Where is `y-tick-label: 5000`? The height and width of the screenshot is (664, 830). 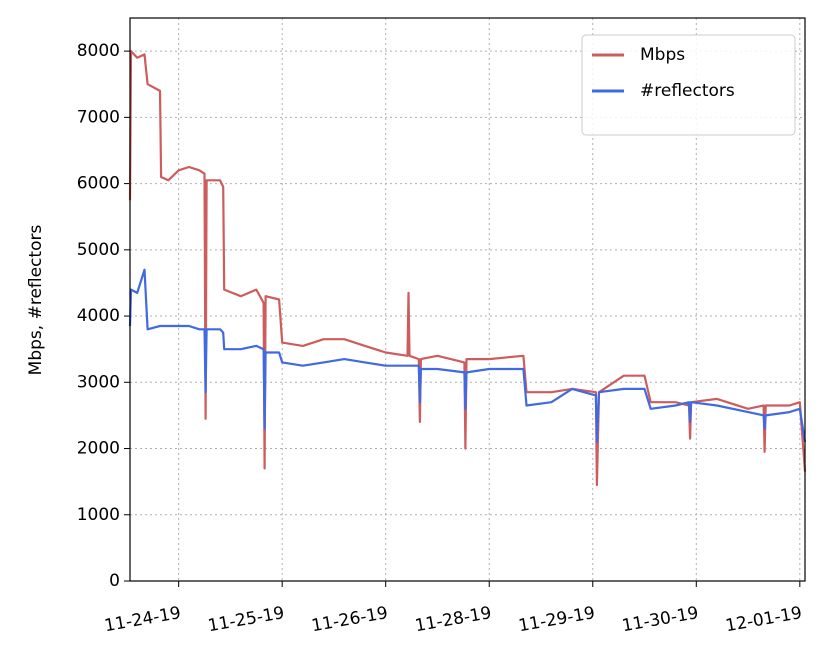 y-tick-label: 5000 is located at coordinates (98, 250).